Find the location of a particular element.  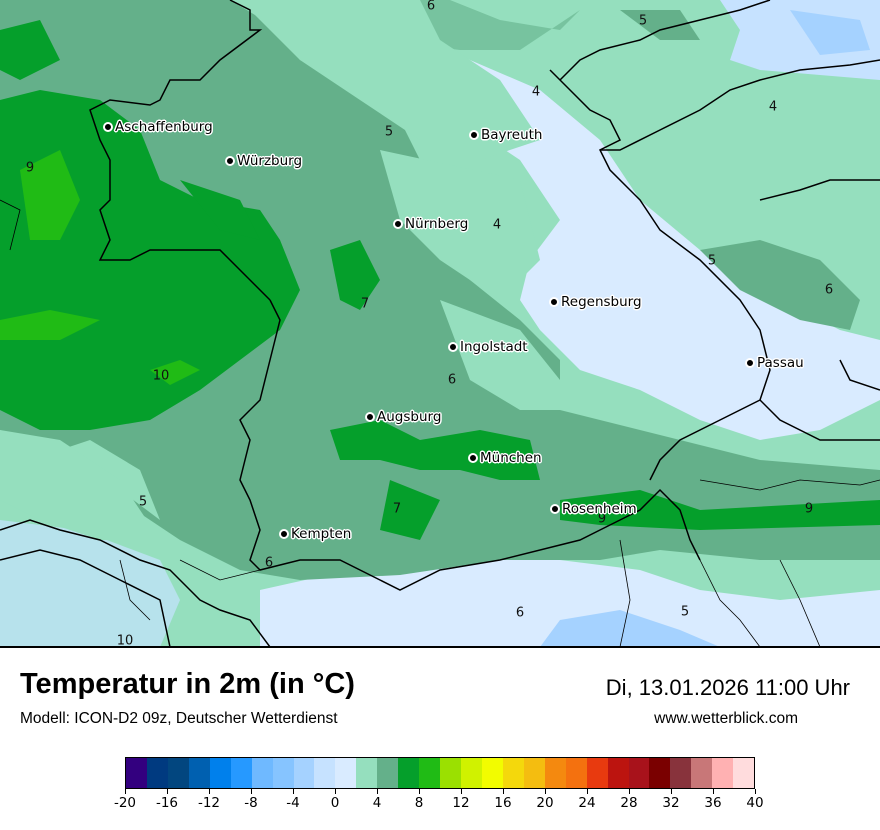

legend-tick-label: 24 is located at coordinates (587, 803).